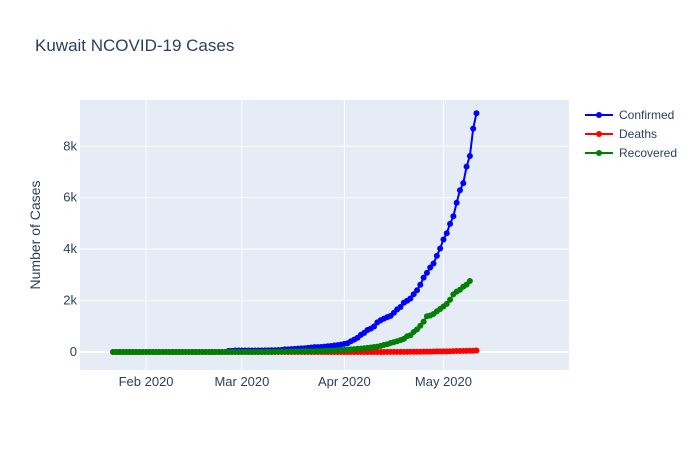  I want to click on legend: Confirmed Deaths Recovered, so click(631, 134).